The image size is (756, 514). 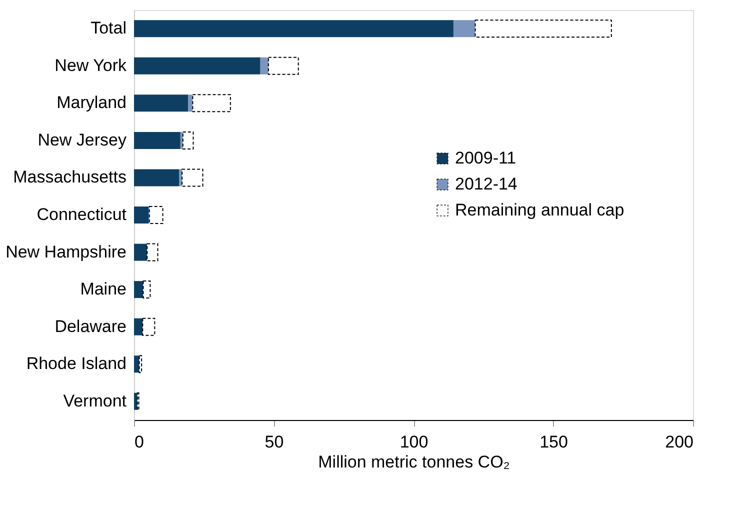 I want to click on y-tick-label: New Hampshire, so click(x=66, y=252).